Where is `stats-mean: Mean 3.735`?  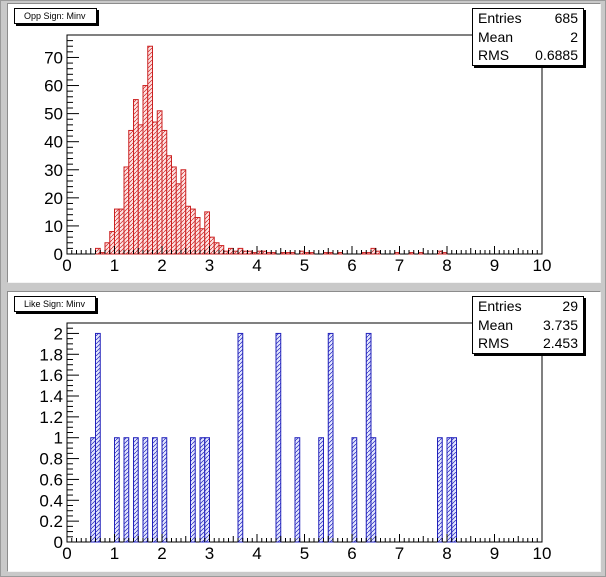 stats-mean: Mean 3.735 is located at coordinates (528, 325).